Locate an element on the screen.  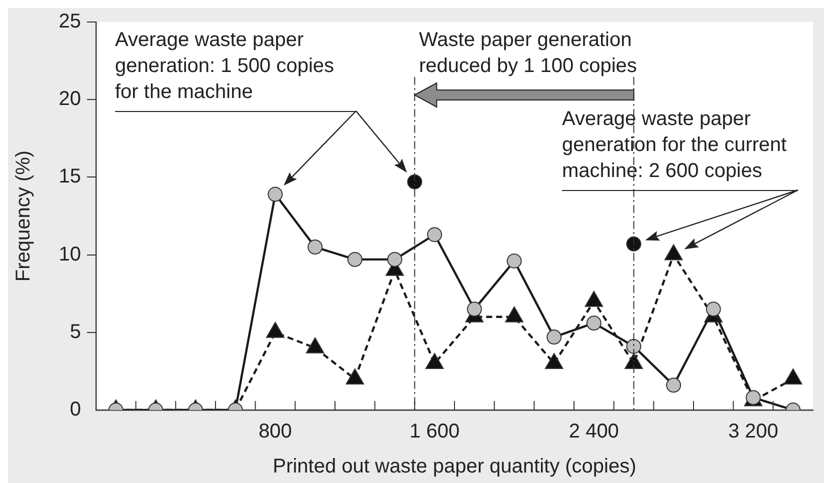
y-tick-label: 20 is located at coordinates (69, 99).